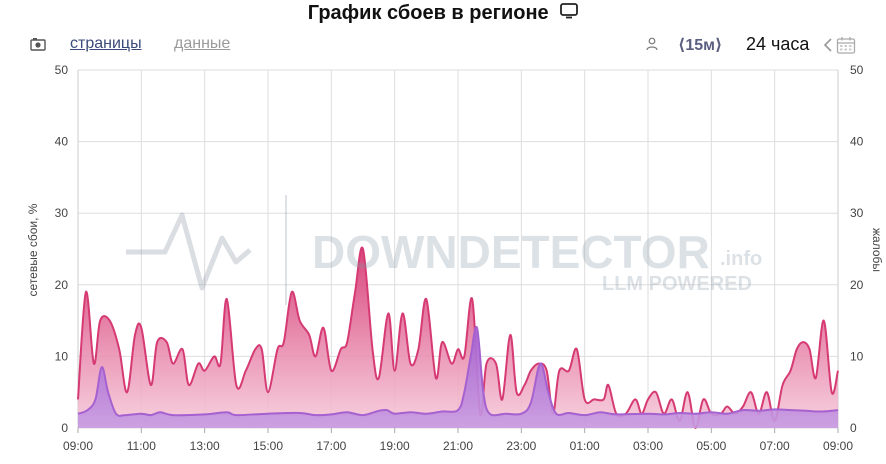 The width and height of the screenshot is (886, 464). Describe the element at coordinates (521, 446) in the screenshot. I see `x-tick-label: 23:00` at that location.